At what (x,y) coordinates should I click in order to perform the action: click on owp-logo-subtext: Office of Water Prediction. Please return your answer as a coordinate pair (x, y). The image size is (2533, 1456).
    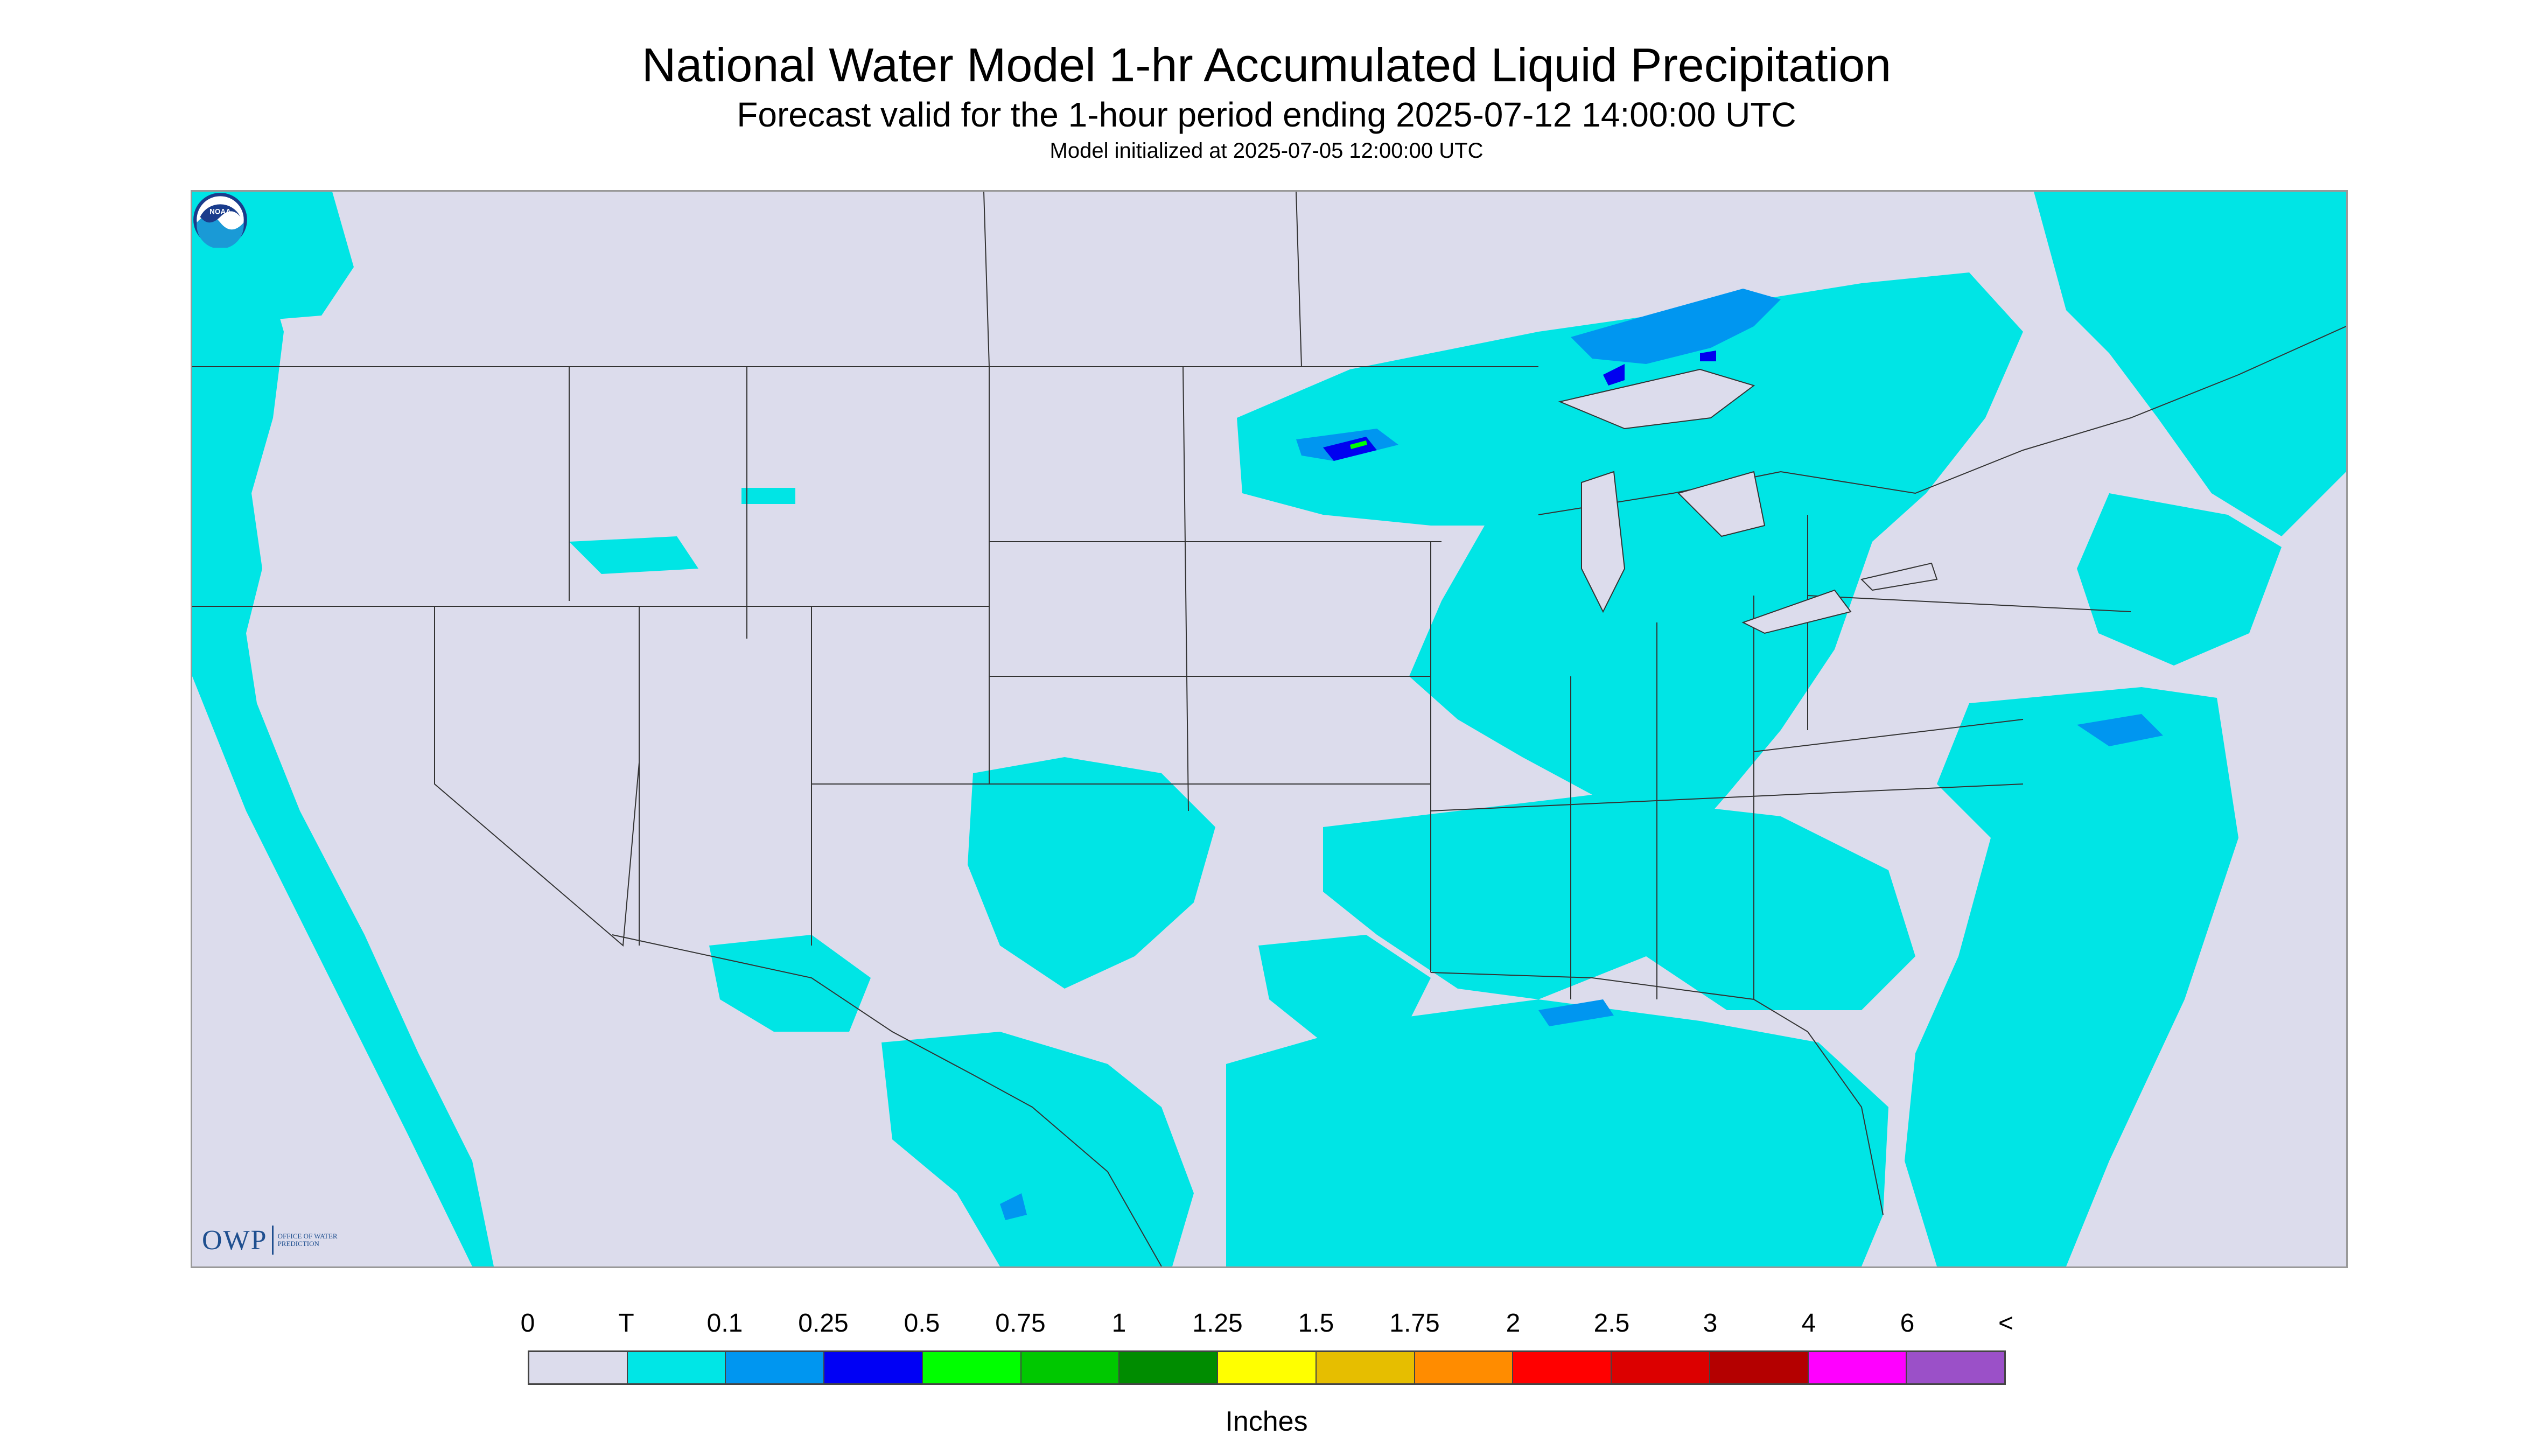
    Looking at the image, I should click on (307, 1240).